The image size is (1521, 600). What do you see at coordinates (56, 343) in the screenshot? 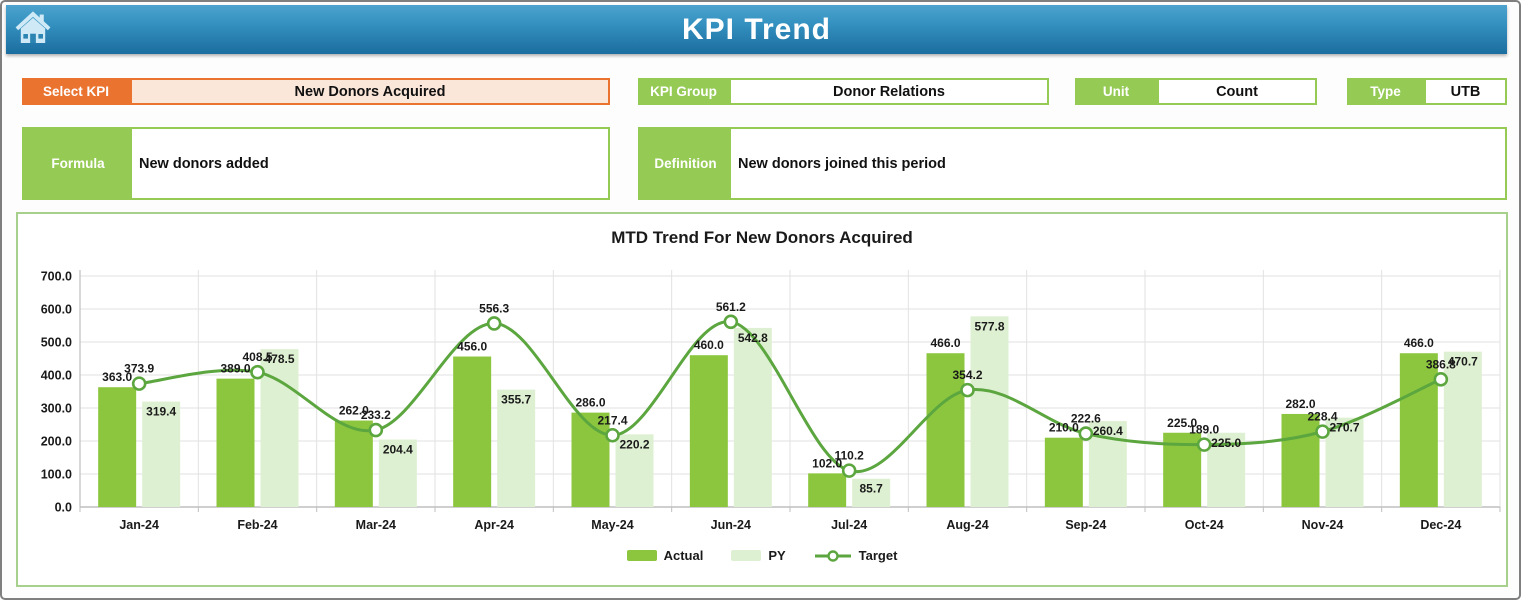
I see `y-axis-label: 500.0` at bounding box center [56, 343].